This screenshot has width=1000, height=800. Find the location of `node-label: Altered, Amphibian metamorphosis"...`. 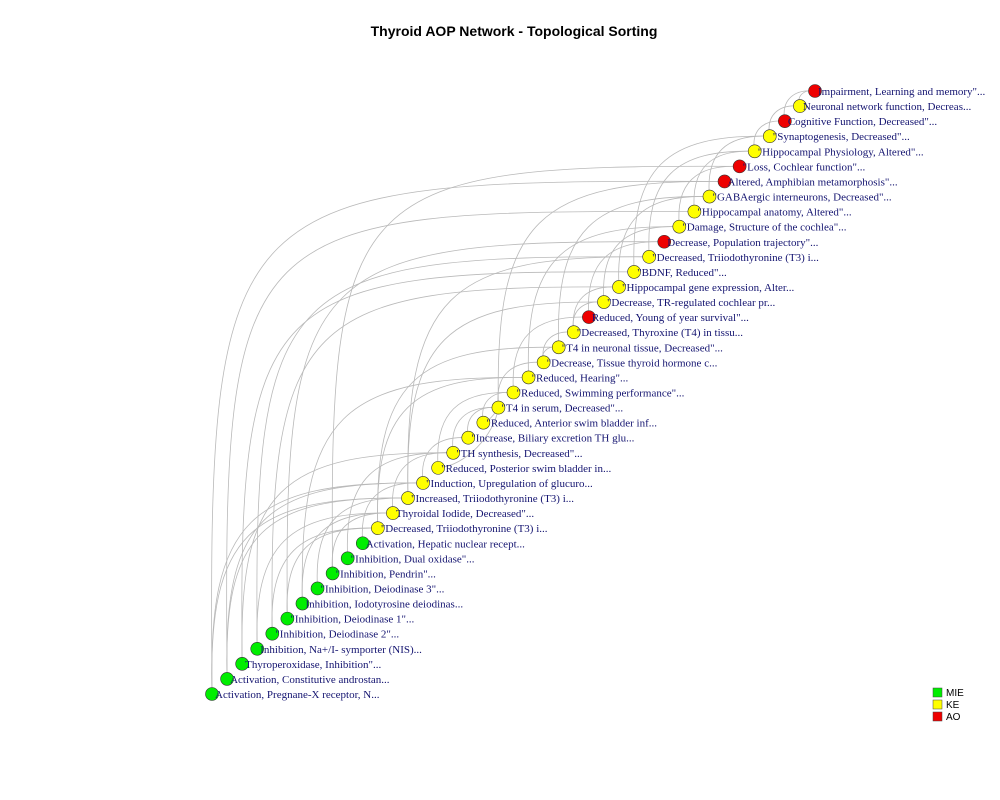

node-label: Altered, Amphibian metamorphosis"... is located at coordinates (813, 182).